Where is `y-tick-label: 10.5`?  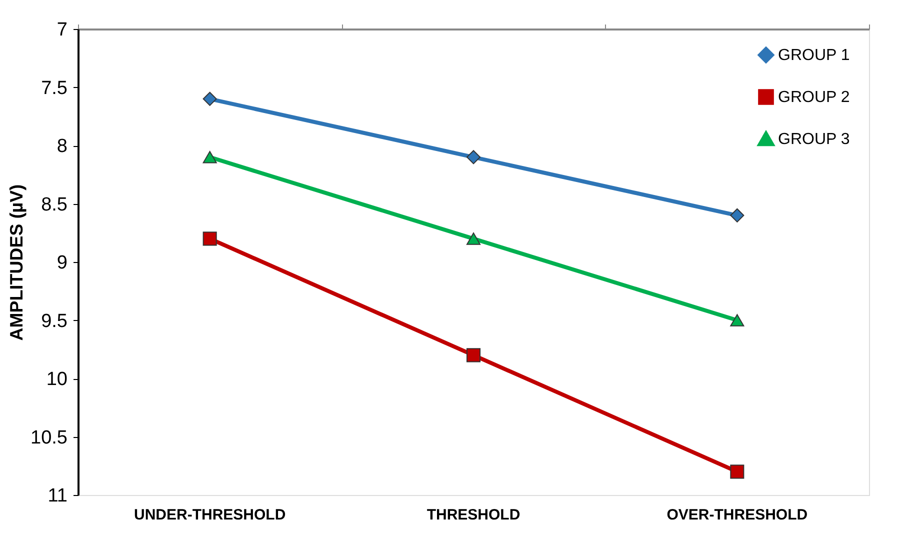
y-tick-label: 10.5 is located at coordinates (49, 437).